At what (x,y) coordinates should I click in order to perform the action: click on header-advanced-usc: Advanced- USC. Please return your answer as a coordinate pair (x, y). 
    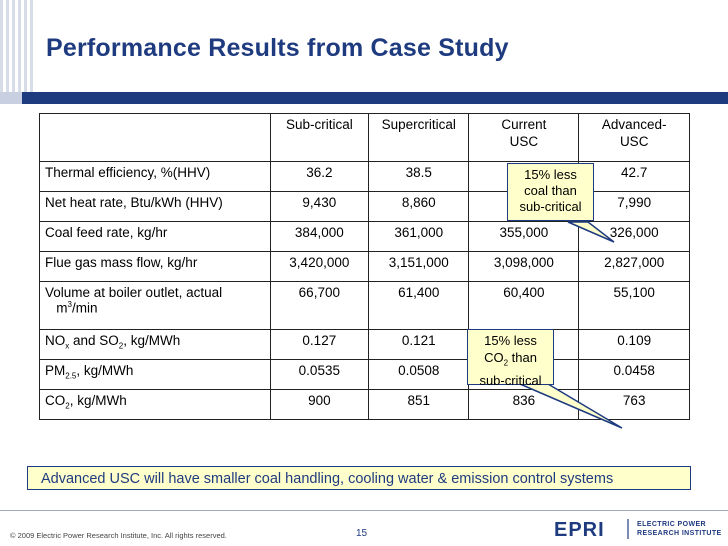
    Looking at the image, I should click on (634, 137).